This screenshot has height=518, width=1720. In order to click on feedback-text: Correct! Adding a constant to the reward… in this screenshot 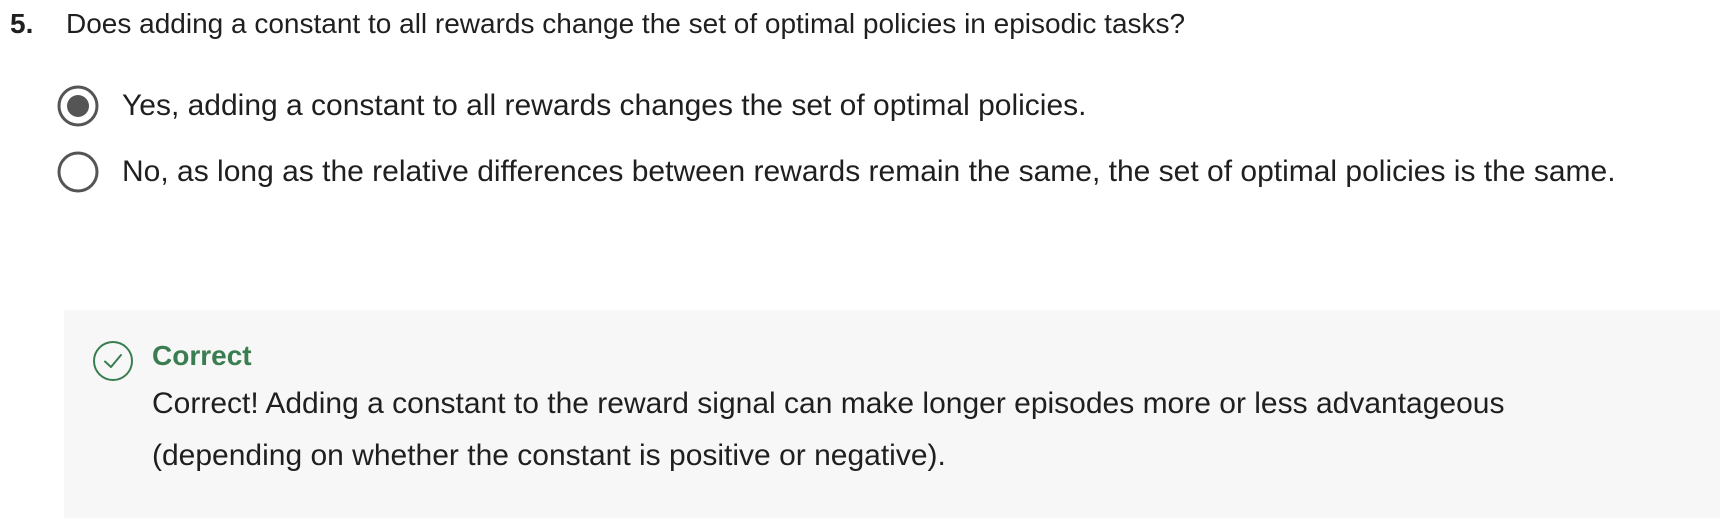, I will do `click(828, 429)`.